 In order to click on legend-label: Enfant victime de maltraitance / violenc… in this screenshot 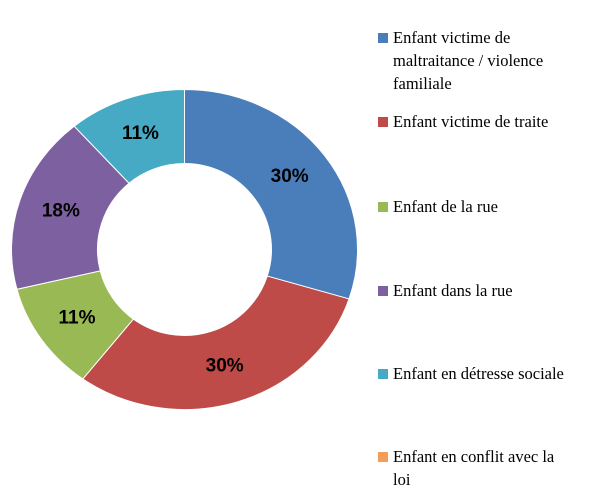, I will do `click(468, 60)`.